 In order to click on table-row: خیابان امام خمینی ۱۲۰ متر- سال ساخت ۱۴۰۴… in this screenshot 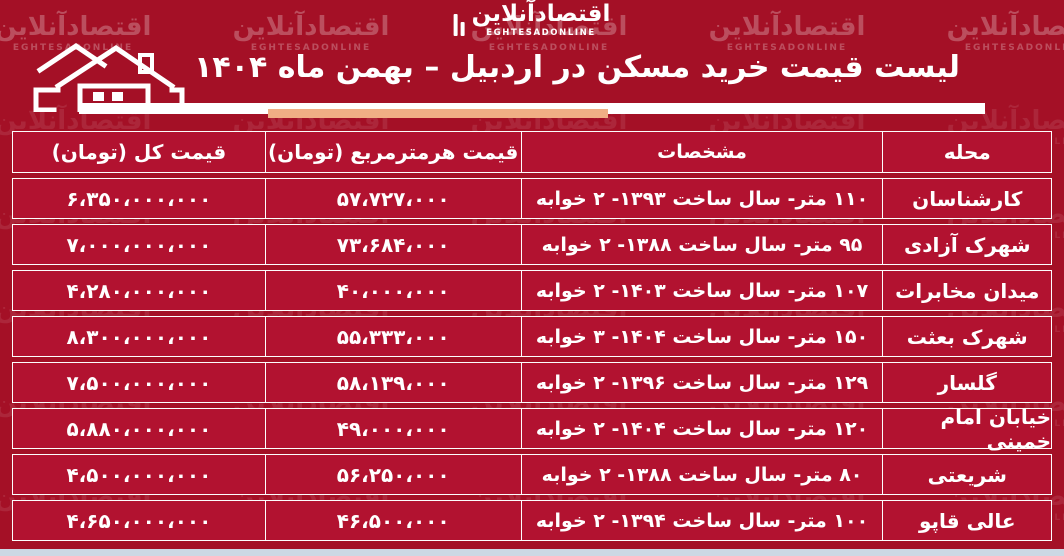, I will do `click(532, 429)`.